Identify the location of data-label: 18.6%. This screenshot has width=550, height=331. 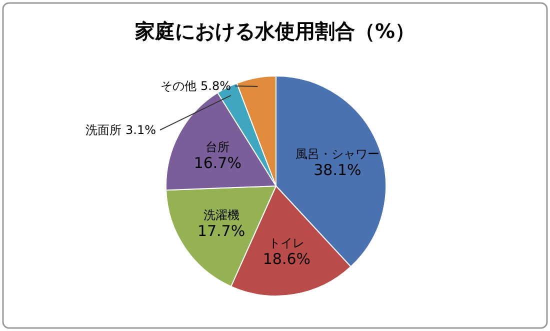
(286, 259).